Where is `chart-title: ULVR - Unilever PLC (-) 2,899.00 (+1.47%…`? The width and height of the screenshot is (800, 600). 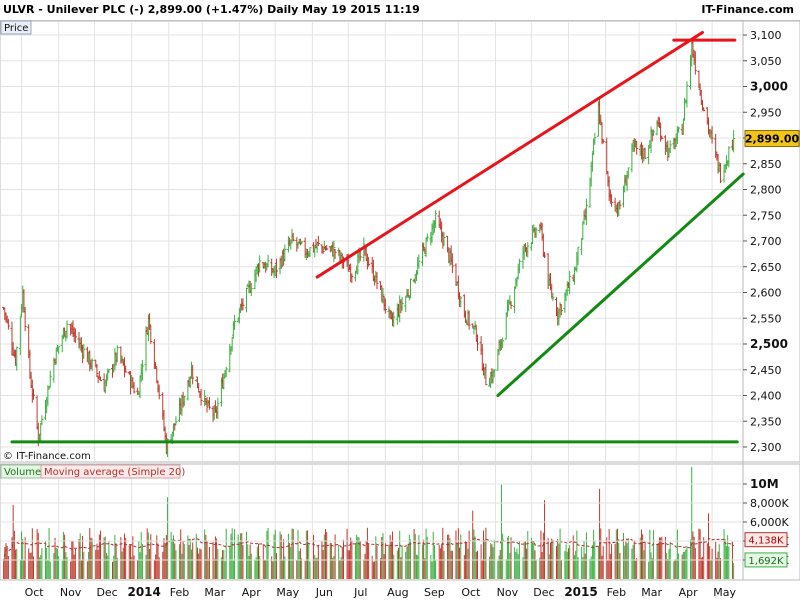 chart-title: ULVR - Unilever PLC (-) 2,899.00 (+1.47%… is located at coordinates (211, 9).